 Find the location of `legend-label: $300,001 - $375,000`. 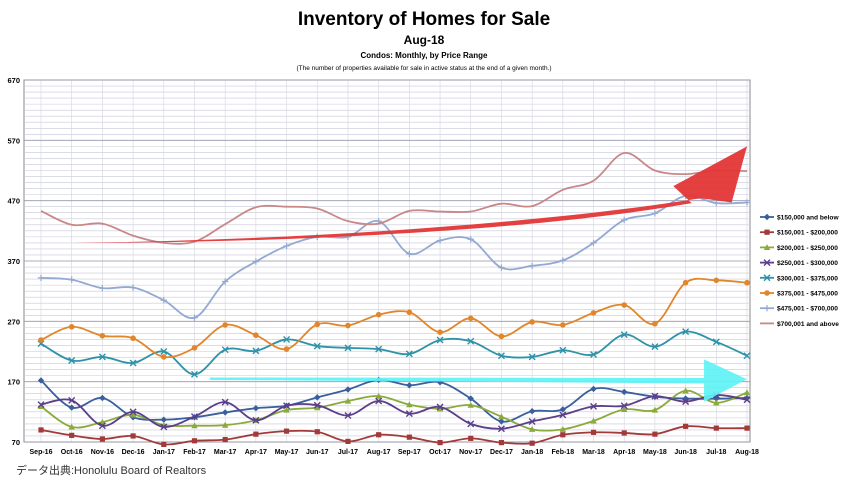

legend-label: $300,001 - $375,000 is located at coordinates (807, 278).